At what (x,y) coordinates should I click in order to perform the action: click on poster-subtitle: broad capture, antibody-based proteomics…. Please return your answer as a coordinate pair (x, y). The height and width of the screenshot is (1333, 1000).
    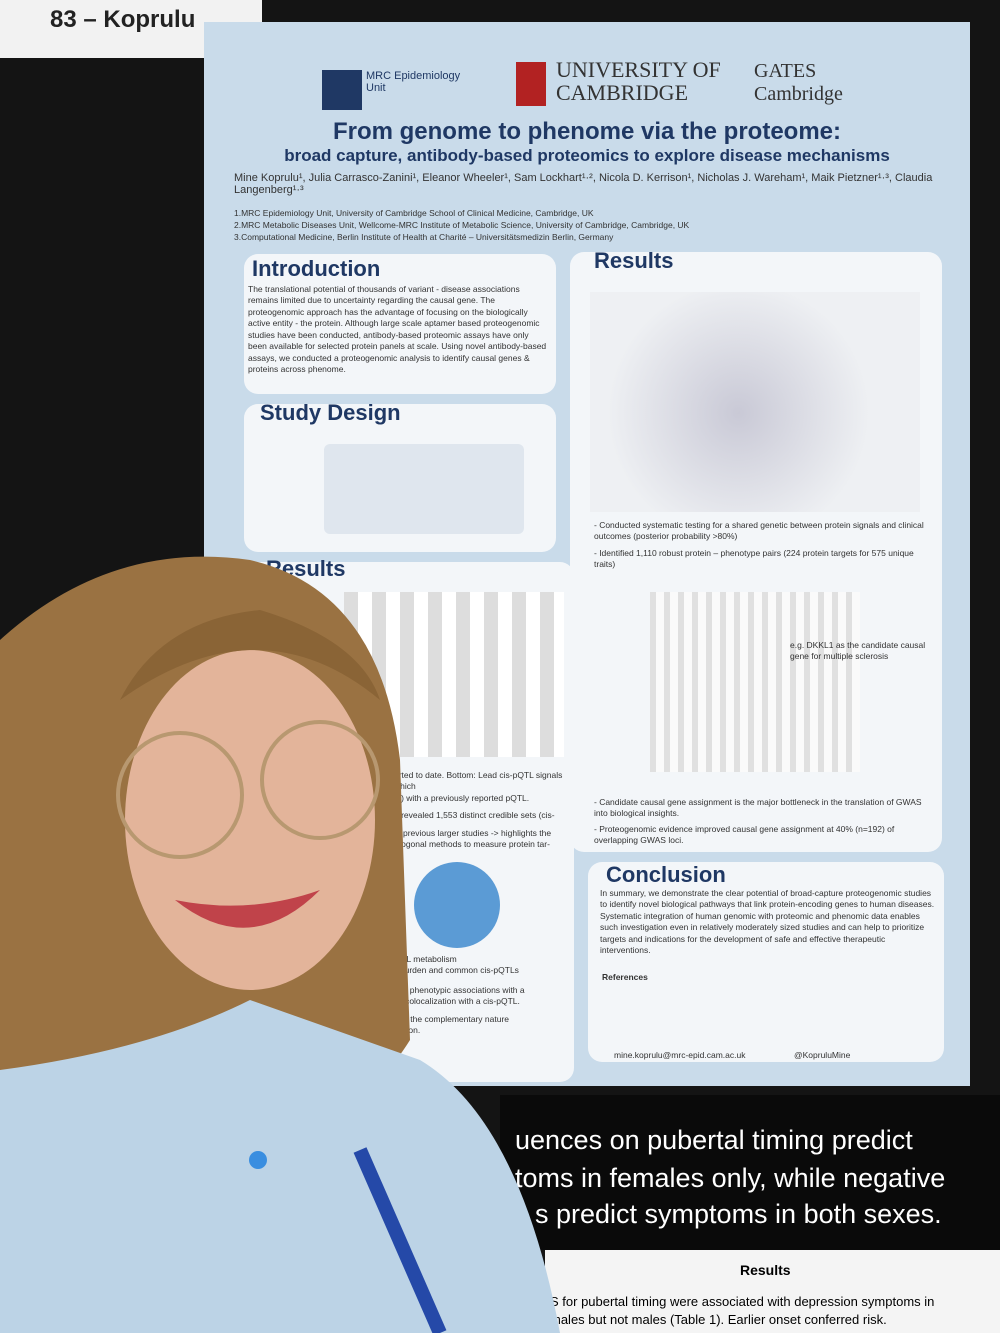
    Looking at the image, I should click on (587, 155).